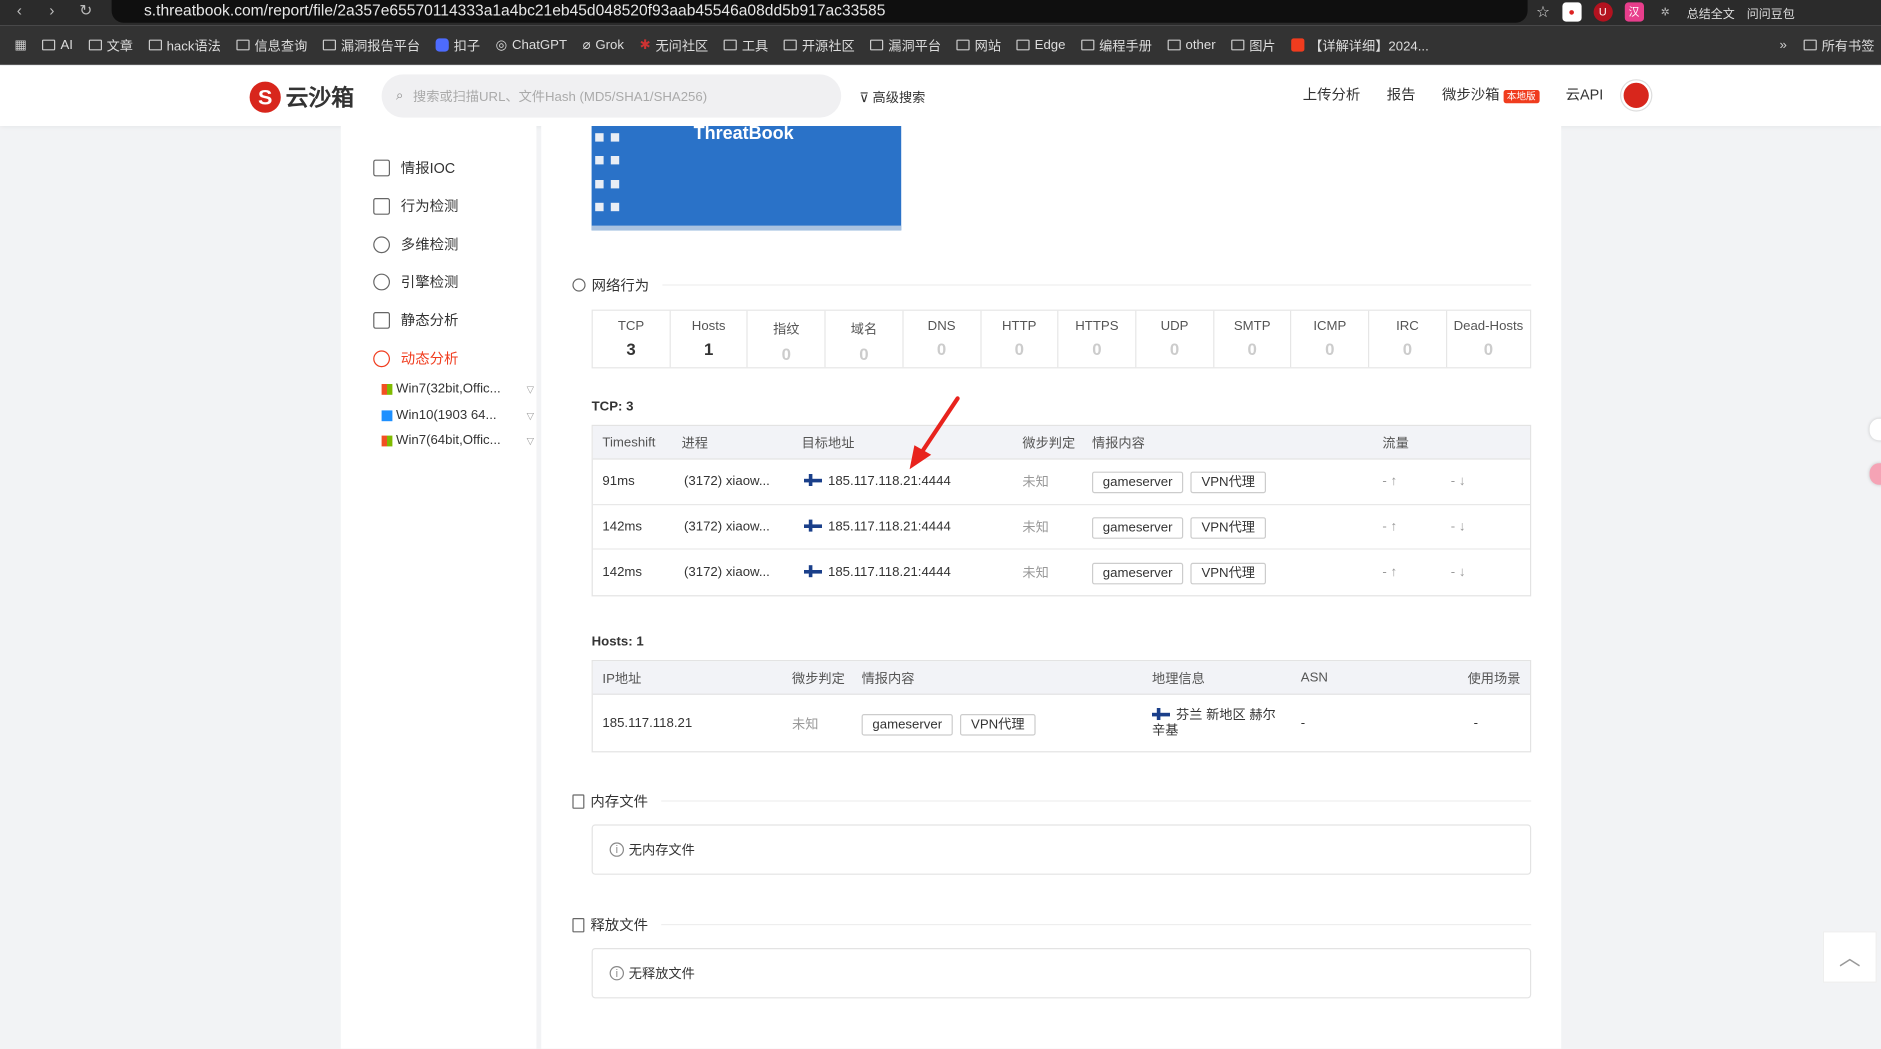  What do you see at coordinates (755, 46) in the screenshot?
I see `text: 工具` at bounding box center [755, 46].